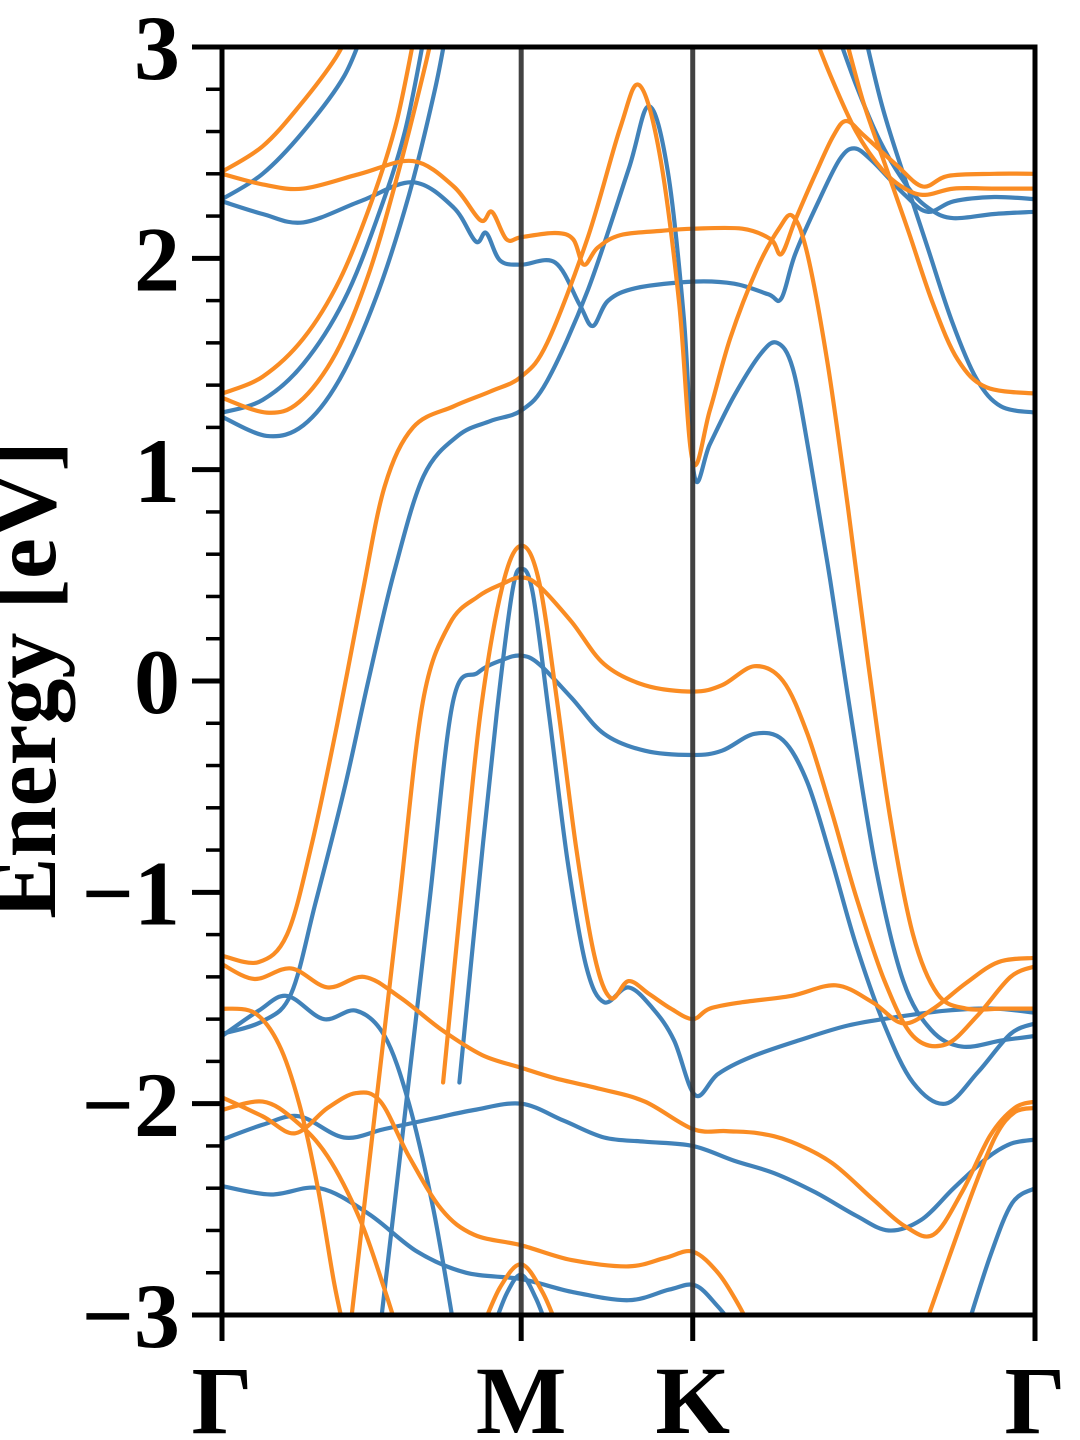  Describe the element at coordinates (37, 680) in the screenshot. I see `y-axis-label: Energy [eV]` at that location.